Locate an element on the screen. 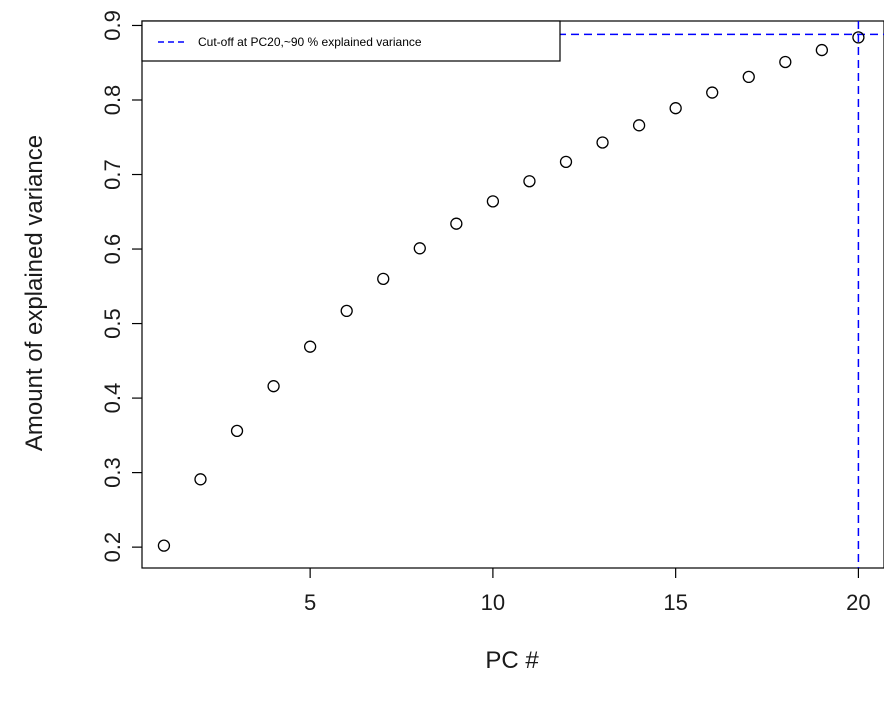 The width and height of the screenshot is (884, 705). y-tick-label: 0.5 is located at coordinates (112, 323).